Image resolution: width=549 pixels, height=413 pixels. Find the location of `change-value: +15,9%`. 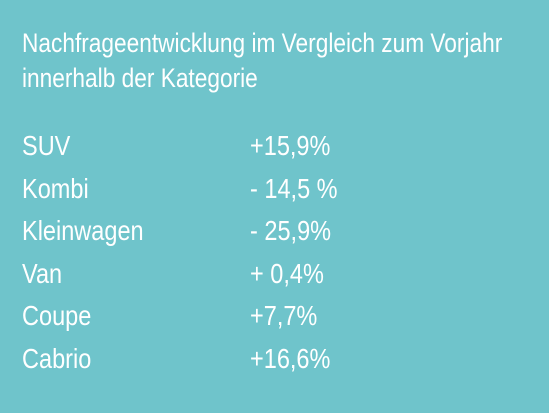

change-value: +15,9% is located at coordinates (290, 145).